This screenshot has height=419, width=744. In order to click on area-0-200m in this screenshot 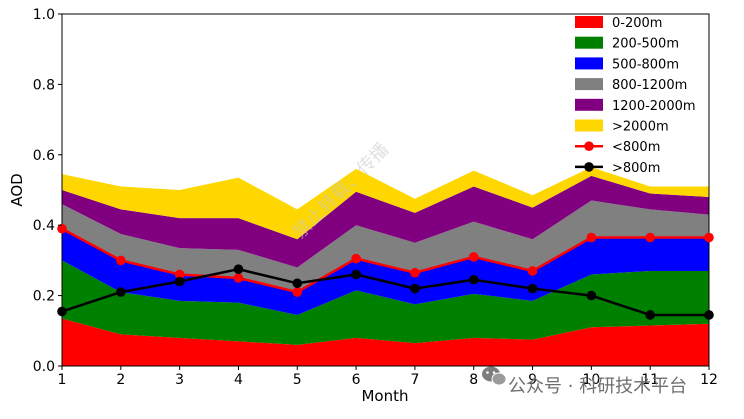, I will do `click(385, 342)`.